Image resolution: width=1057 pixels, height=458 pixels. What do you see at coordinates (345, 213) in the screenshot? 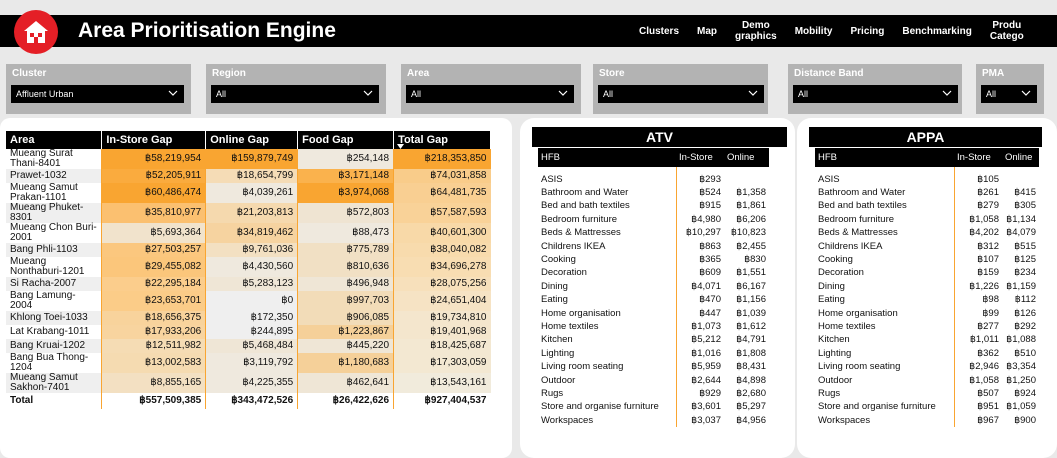
I see `food-gap-cell: ฿572,803` at bounding box center [345, 213].